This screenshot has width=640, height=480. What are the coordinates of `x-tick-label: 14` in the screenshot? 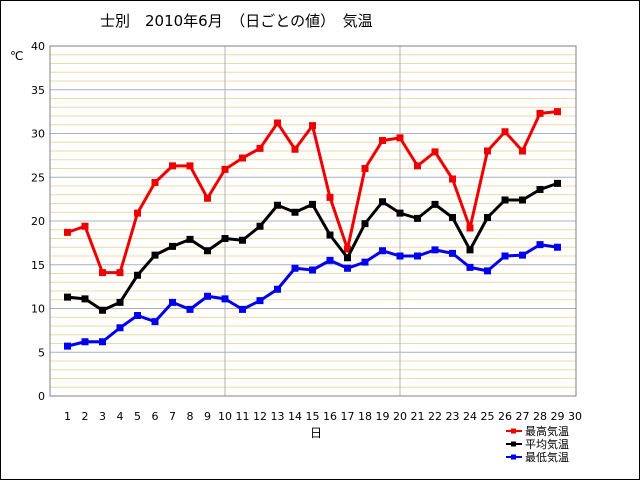 It's located at (295, 416).